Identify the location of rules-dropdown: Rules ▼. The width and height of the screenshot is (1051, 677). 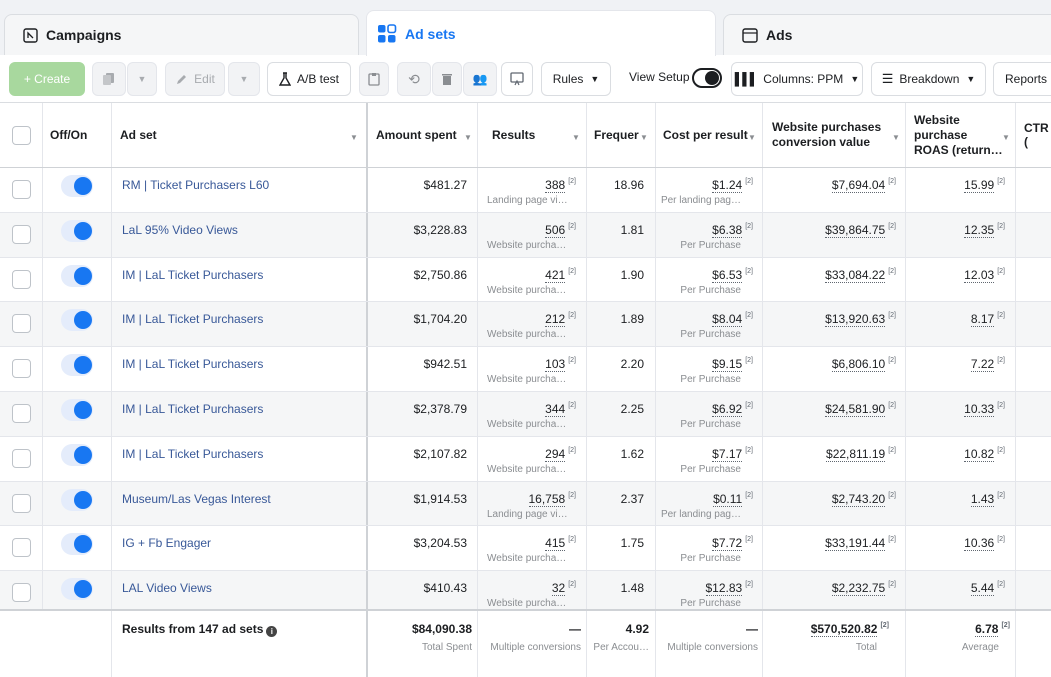
(576, 79).